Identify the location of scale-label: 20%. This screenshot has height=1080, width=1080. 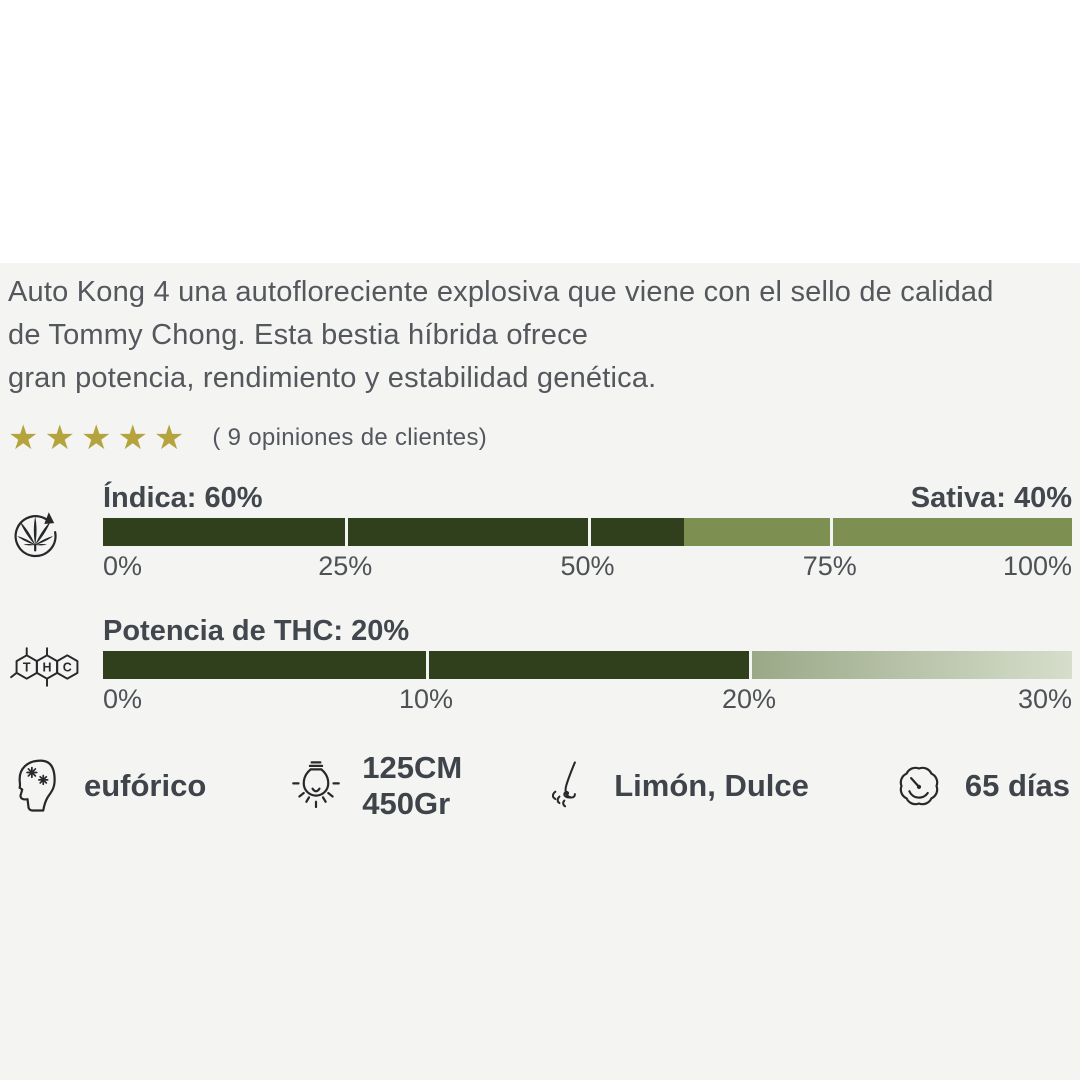
(749, 699).